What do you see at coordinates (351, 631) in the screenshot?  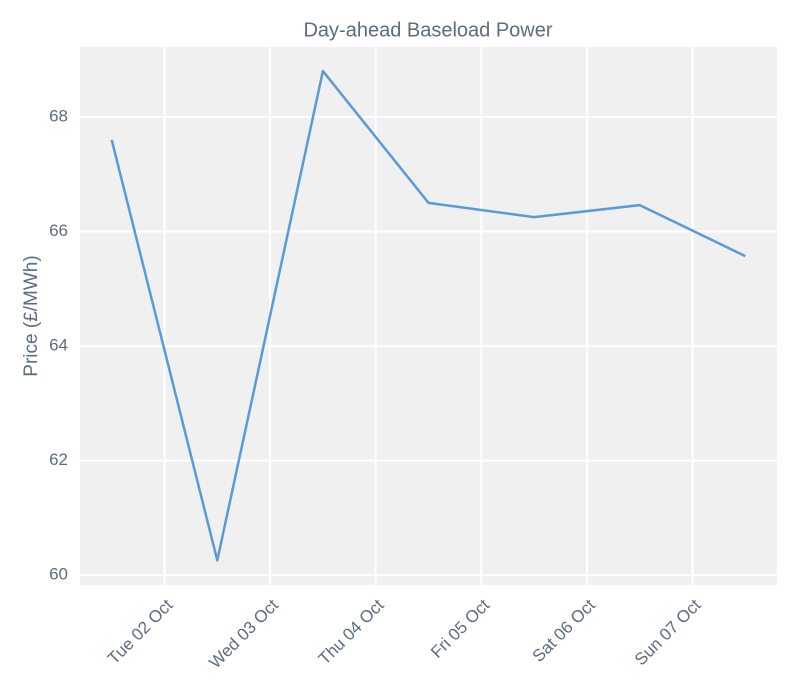 I see `x-tick-label: Thu 04 Oct` at bounding box center [351, 631].